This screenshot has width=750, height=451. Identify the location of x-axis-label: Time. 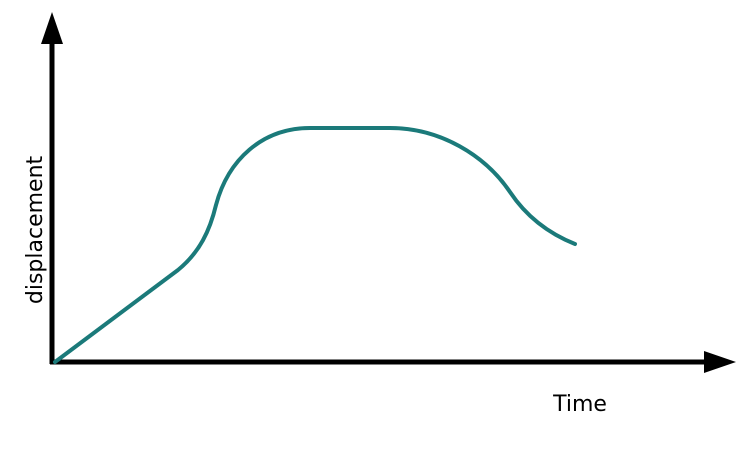
(579, 404).